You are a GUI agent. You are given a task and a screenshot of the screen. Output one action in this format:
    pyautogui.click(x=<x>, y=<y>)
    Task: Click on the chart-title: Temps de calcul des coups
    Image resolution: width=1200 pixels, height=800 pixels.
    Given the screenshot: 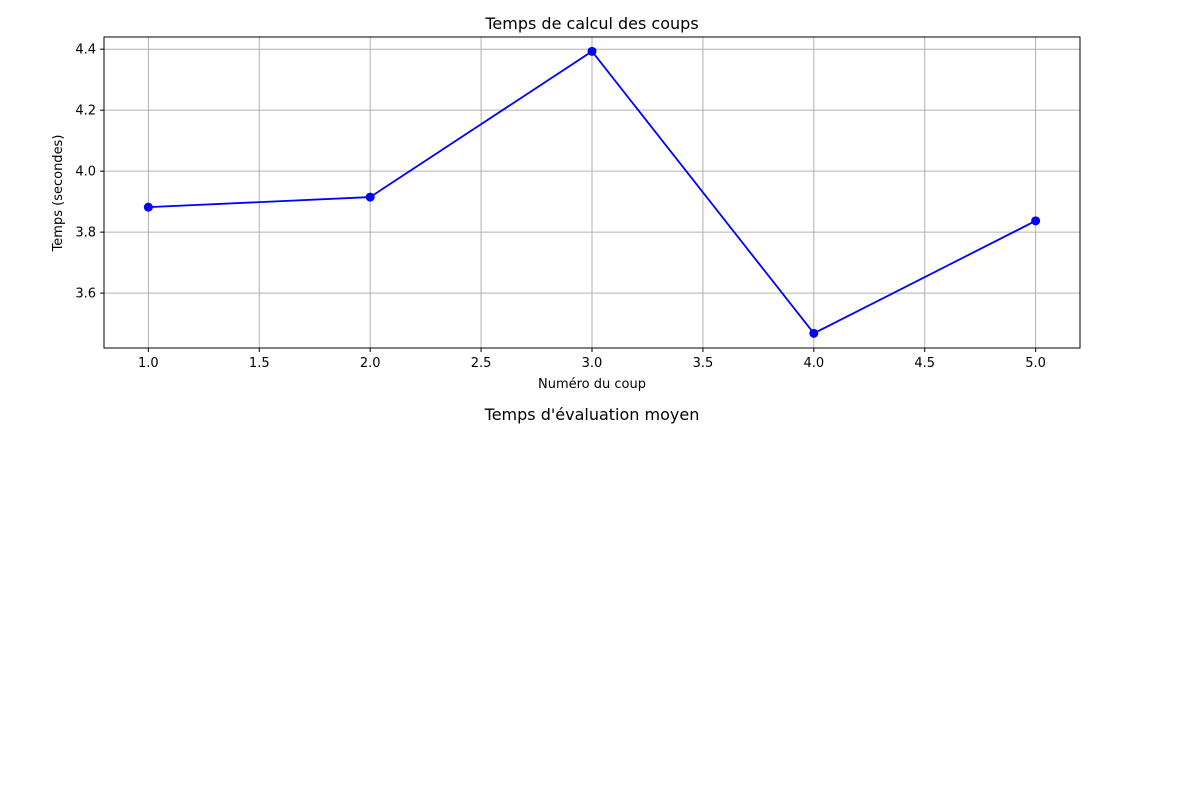 What is the action you would take?
    pyautogui.click(x=591, y=23)
    